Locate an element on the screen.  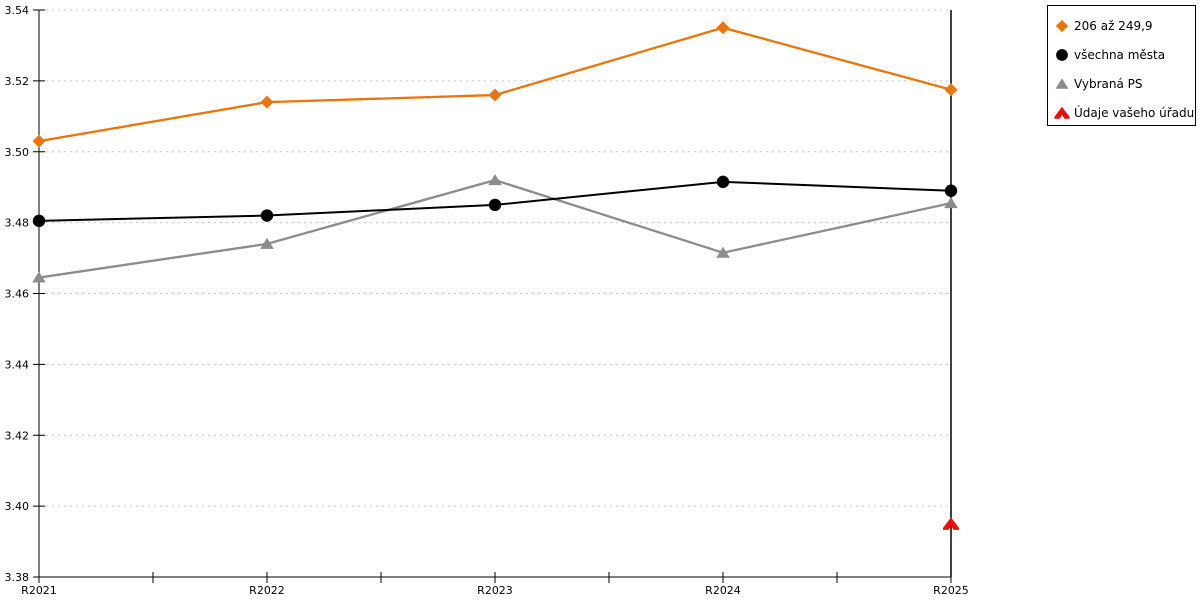
legend-item-206-az-249-9: 206 až 249,9 is located at coordinates (1121, 25).